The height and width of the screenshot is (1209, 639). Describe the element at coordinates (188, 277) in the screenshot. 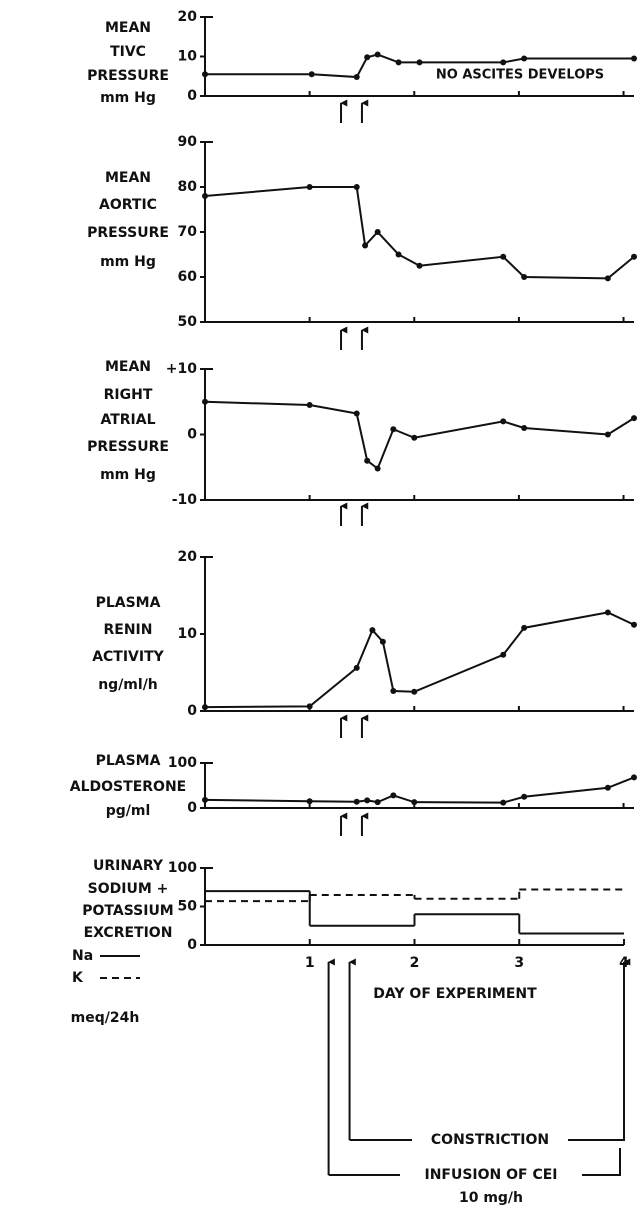

I see `y-tick-label: 60` at that location.